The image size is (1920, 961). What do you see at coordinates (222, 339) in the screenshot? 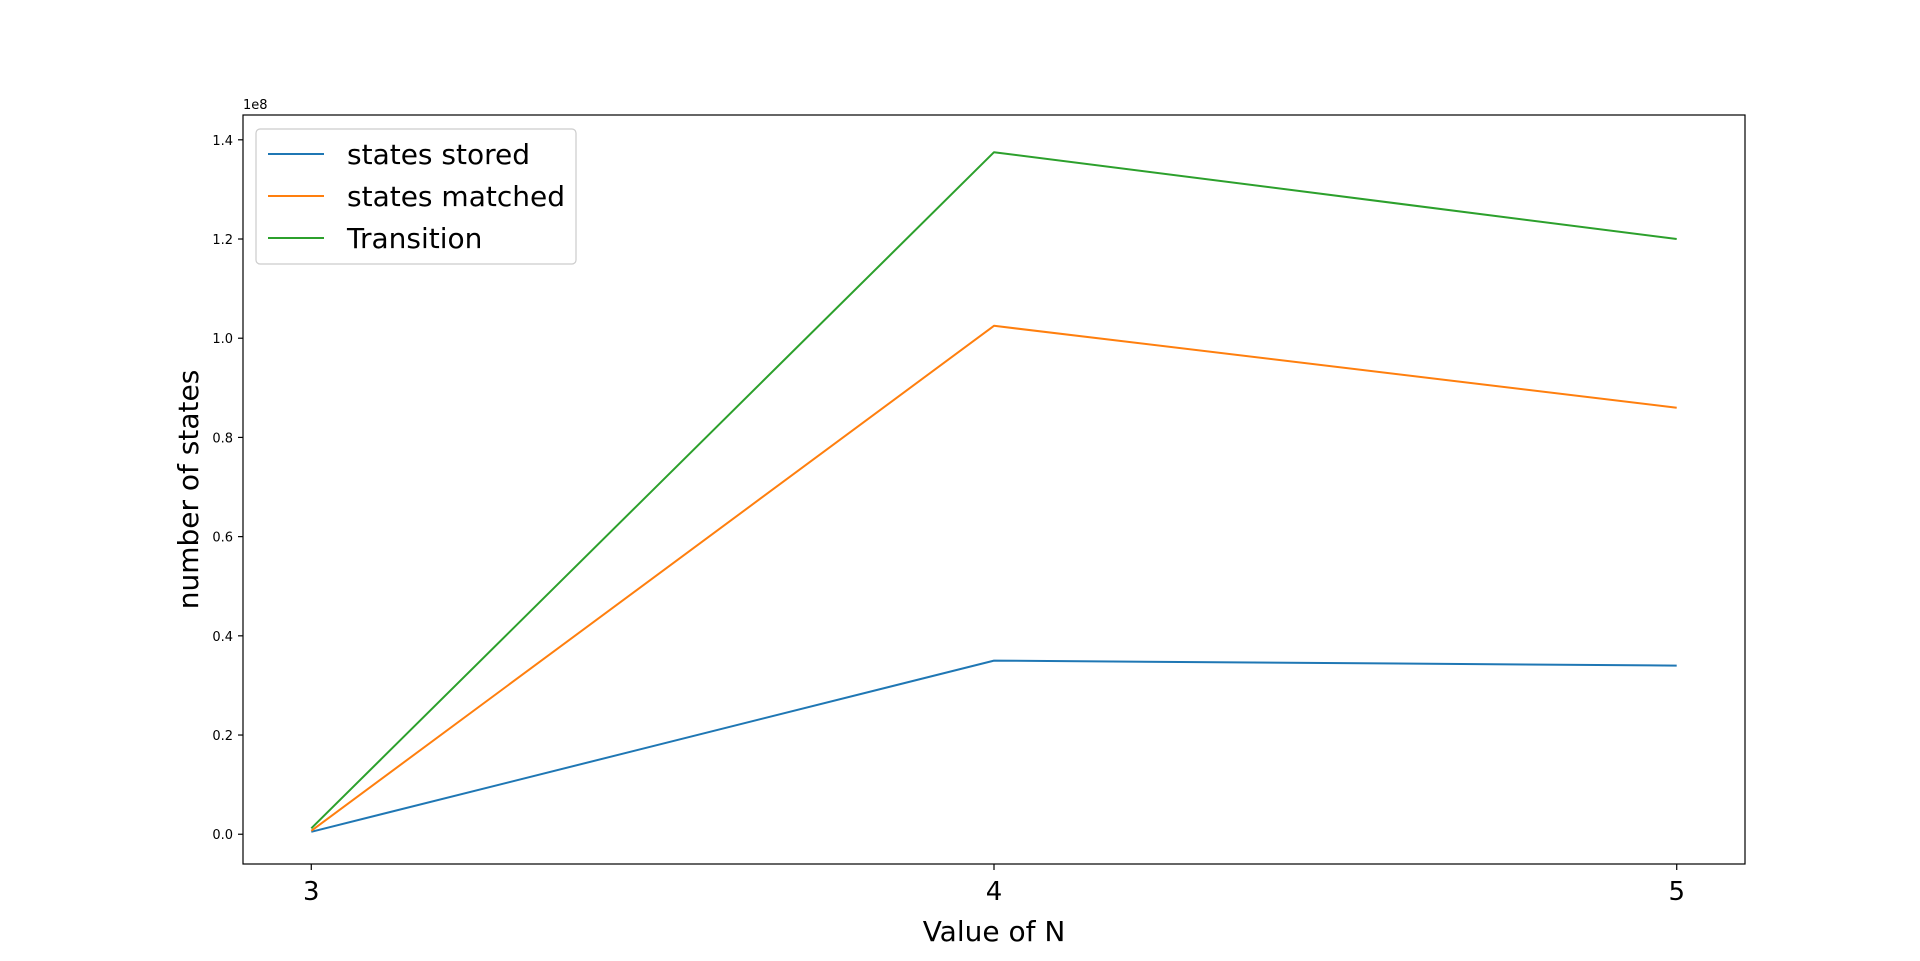
I see `y-tick-label: 1.0` at bounding box center [222, 339].